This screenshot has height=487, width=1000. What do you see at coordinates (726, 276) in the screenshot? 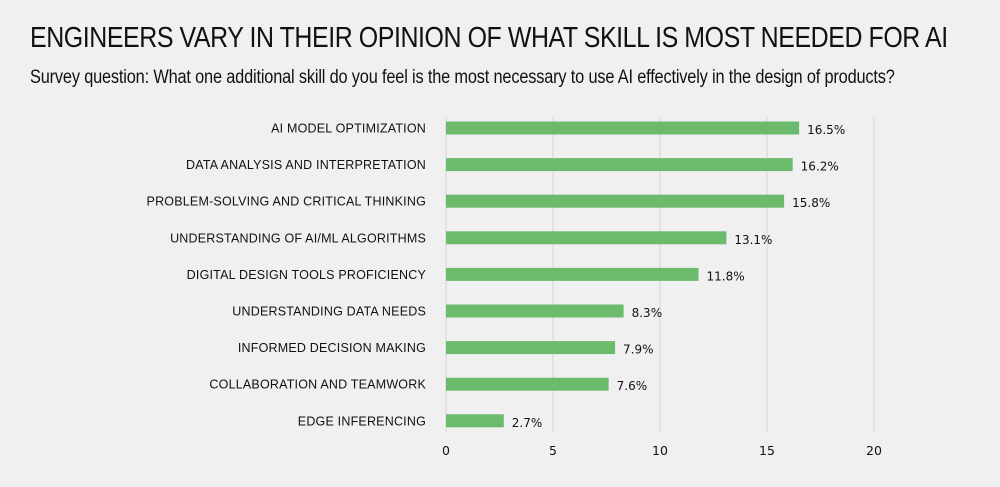
I see `value-label: 11.8%` at bounding box center [726, 276].